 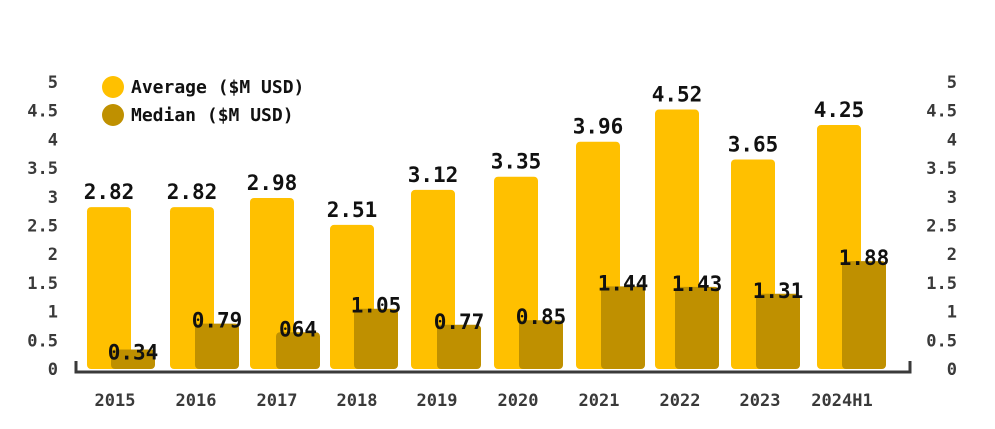 What do you see at coordinates (53, 83) in the screenshot?
I see `y-tick-label-left: 5` at bounding box center [53, 83].